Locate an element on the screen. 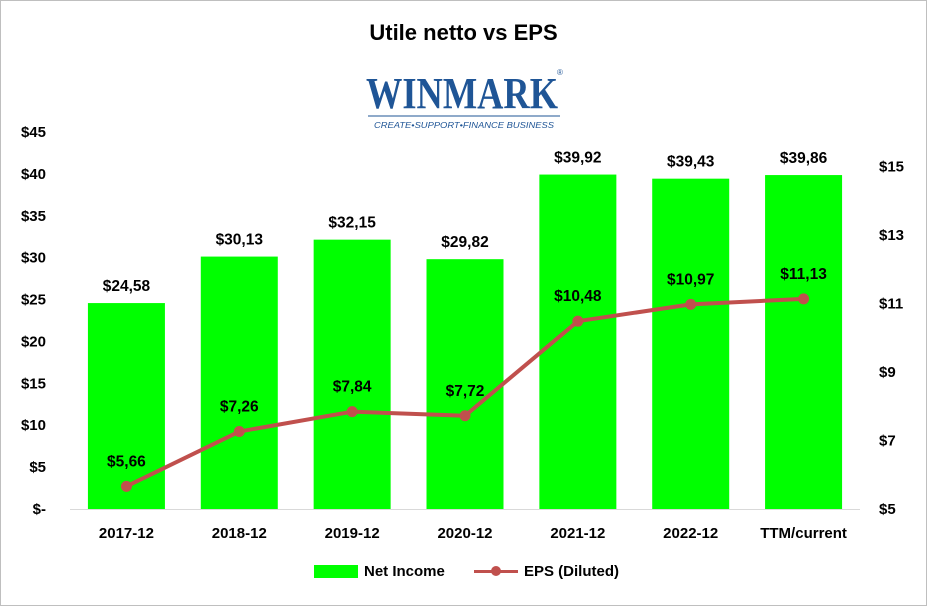 This screenshot has height=606, width=927. bar-data-label: $39,92 is located at coordinates (577, 158).